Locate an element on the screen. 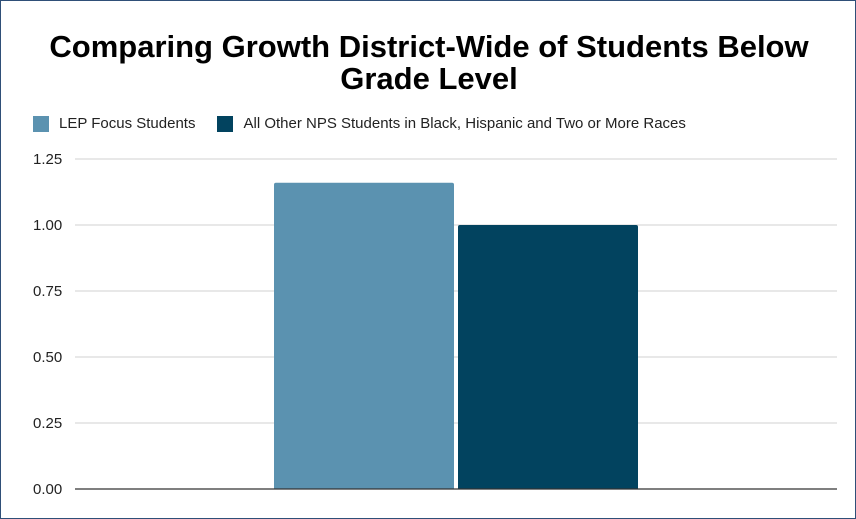 The image size is (856, 519). y-tick-label-3: 0.75 is located at coordinates (47, 291).